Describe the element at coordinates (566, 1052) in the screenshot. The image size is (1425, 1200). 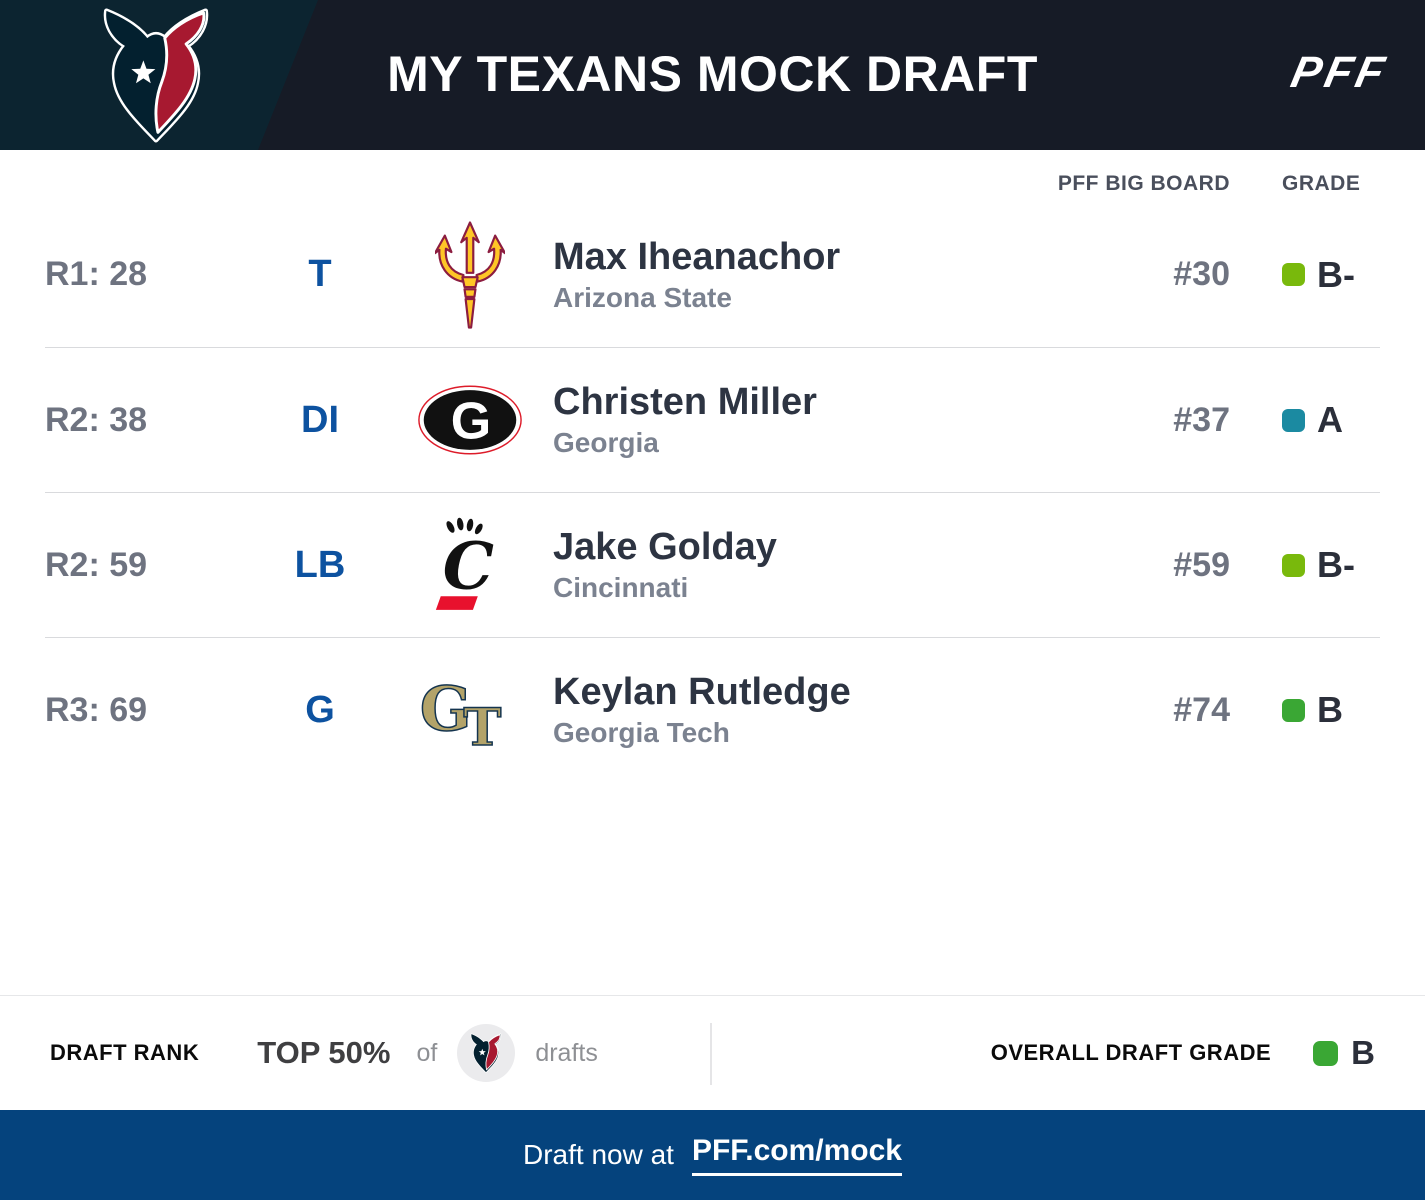
I see `draft-rank-suffix: drafts` at that location.